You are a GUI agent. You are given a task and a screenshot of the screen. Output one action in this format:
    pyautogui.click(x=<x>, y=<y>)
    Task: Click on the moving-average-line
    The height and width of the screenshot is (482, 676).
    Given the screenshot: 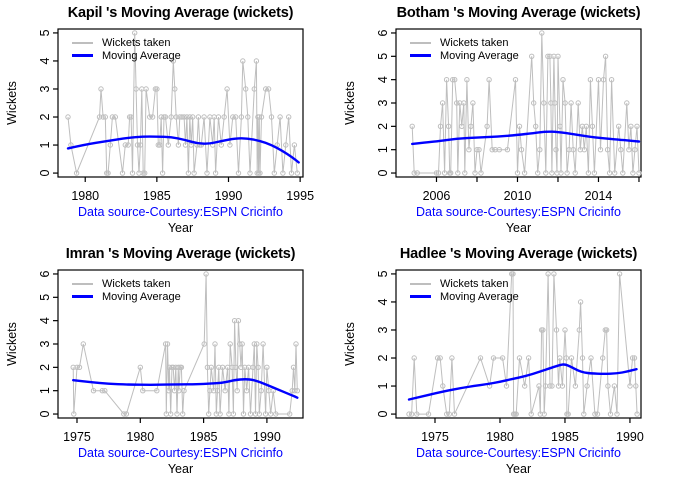 What is the action you would take?
    pyautogui.click(x=185, y=388)
    